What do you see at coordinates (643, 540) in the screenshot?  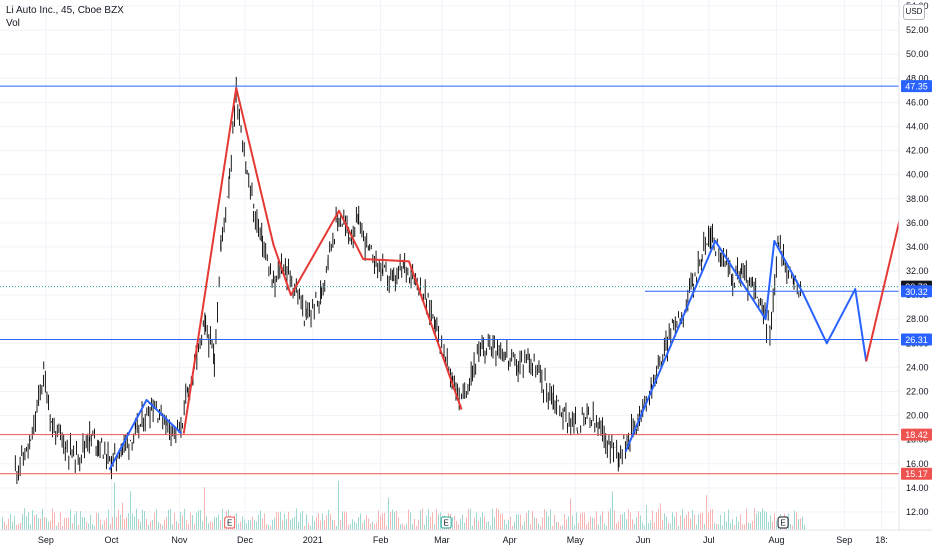 I see `x-tick-label: Jun` at bounding box center [643, 540].